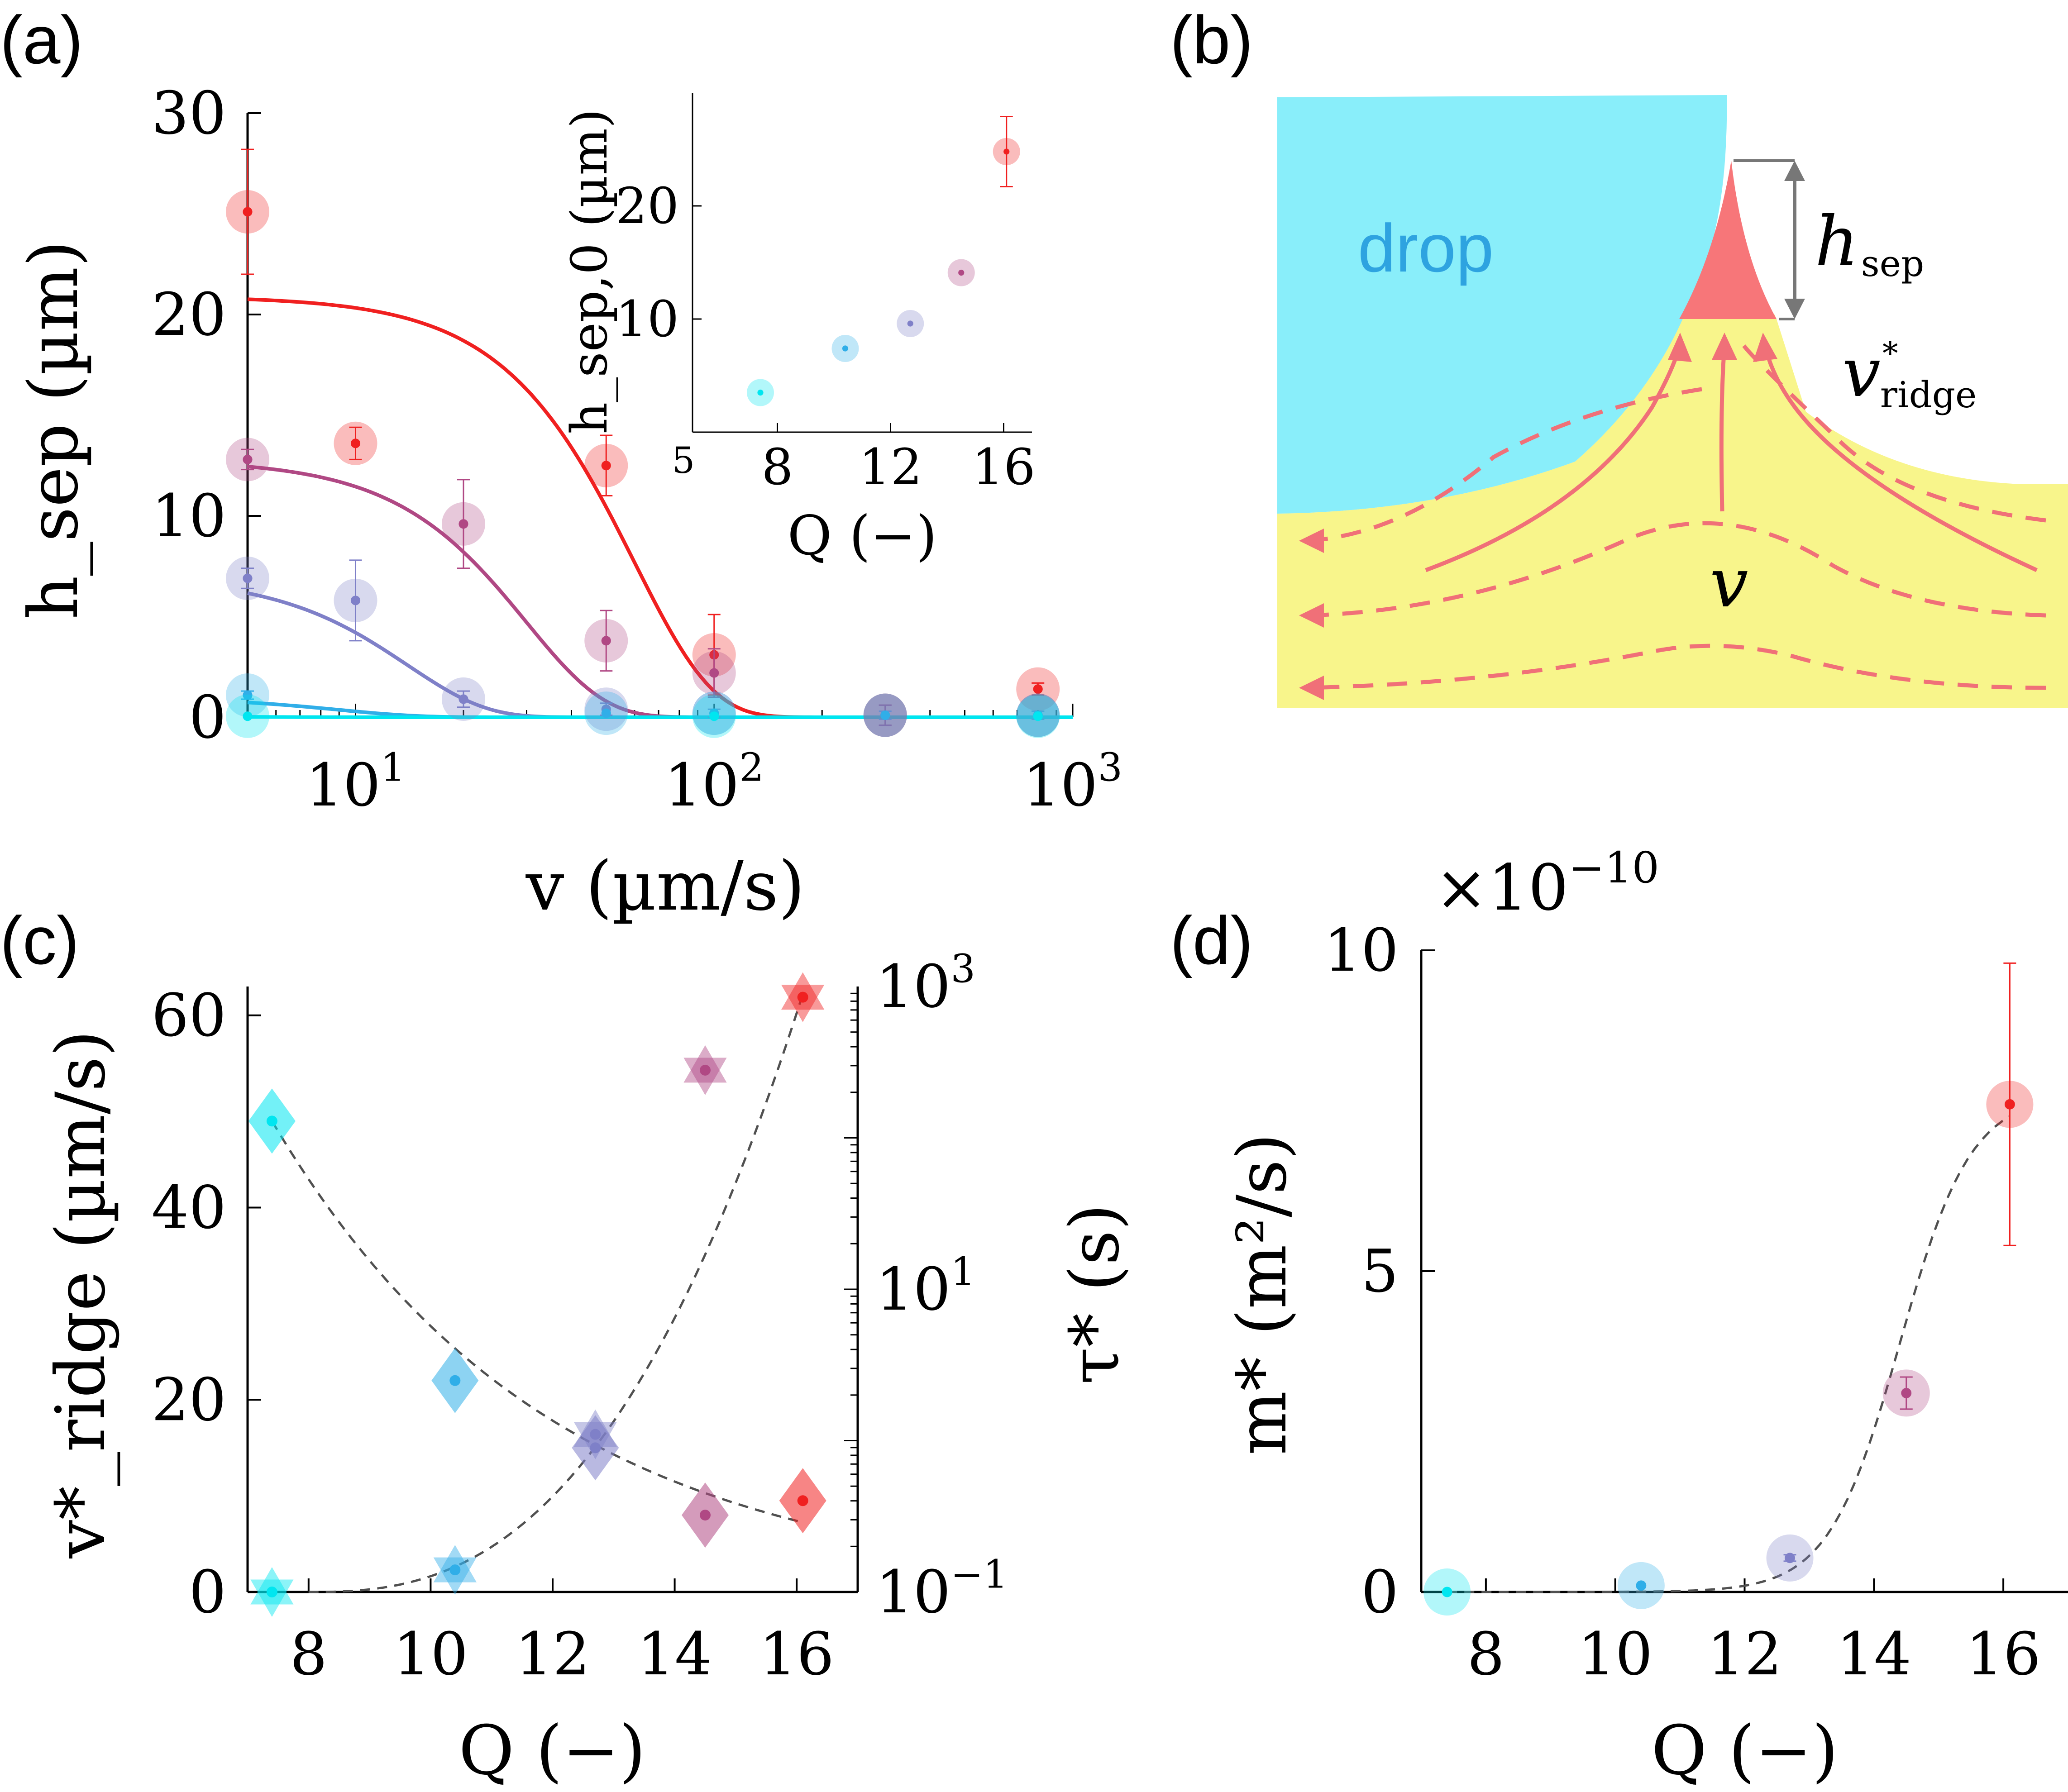  What do you see at coordinates (189, 1015) in the screenshot?
I see `y-tick-label: 60` at bounding box center [189, 1015].